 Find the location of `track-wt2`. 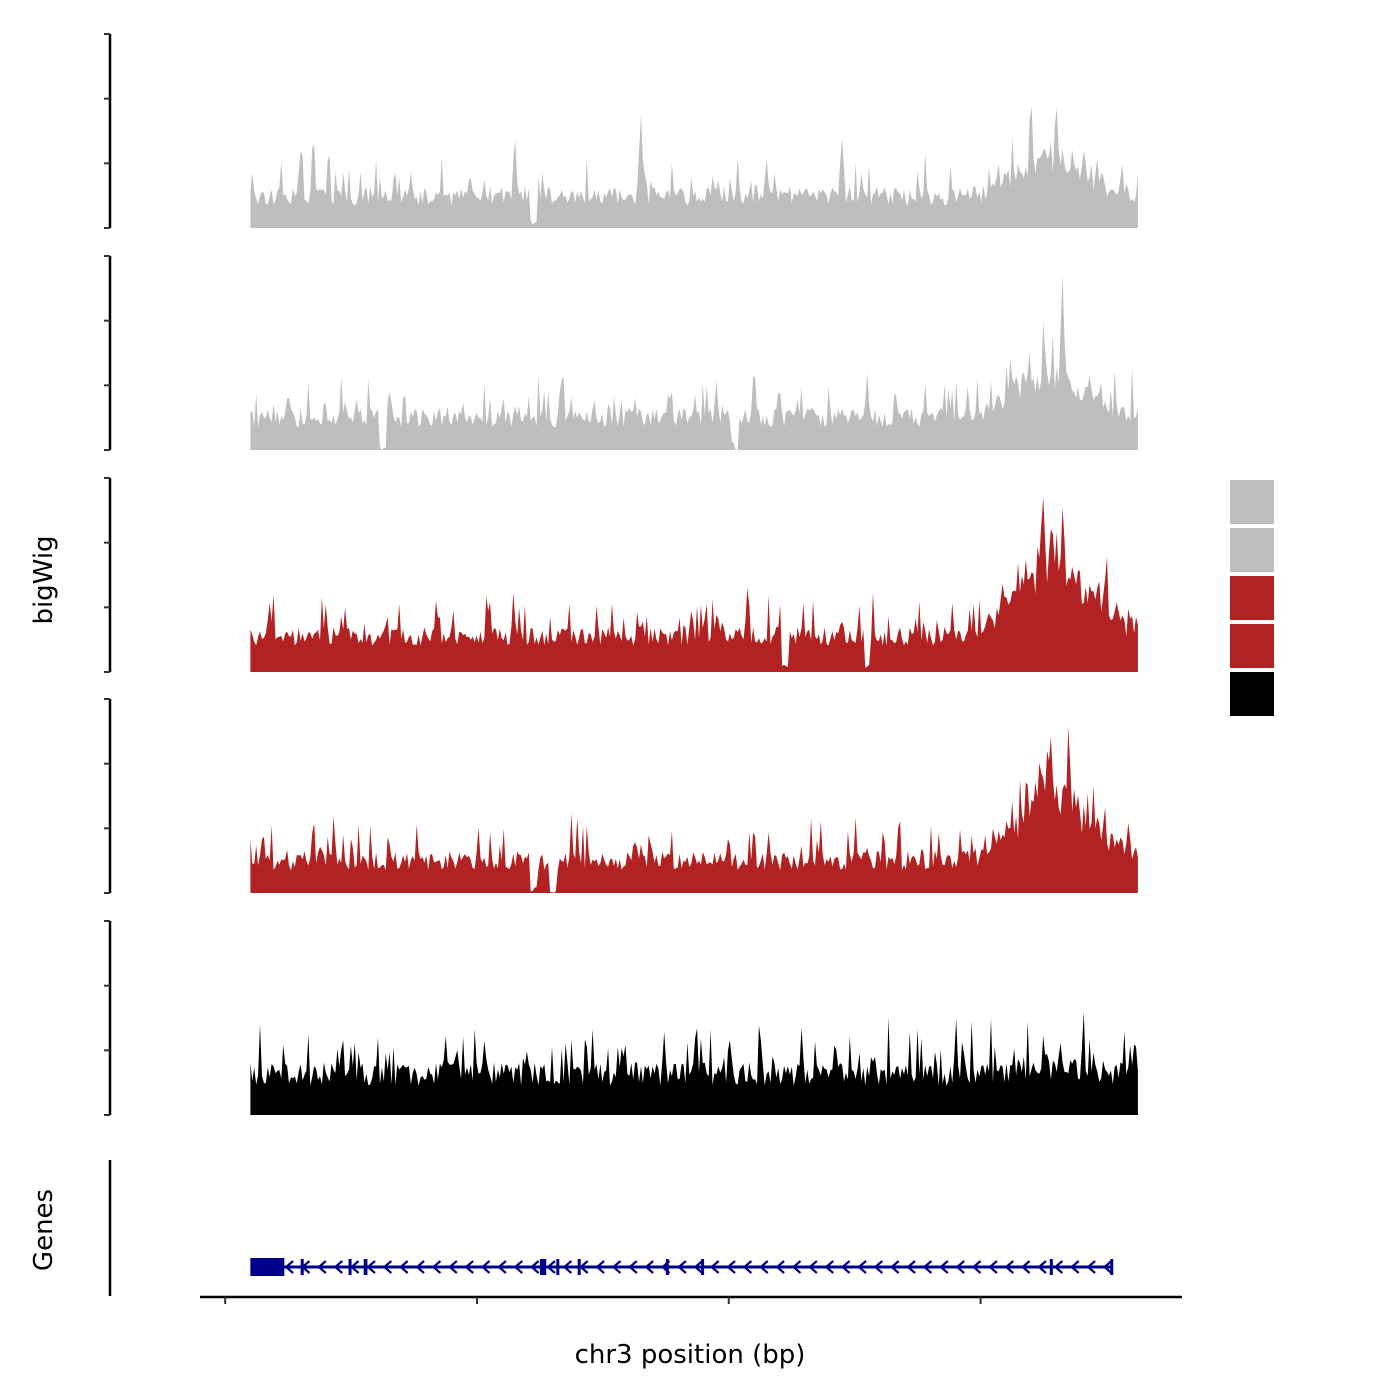

track-wt2 is located at coordinates (621, 353).